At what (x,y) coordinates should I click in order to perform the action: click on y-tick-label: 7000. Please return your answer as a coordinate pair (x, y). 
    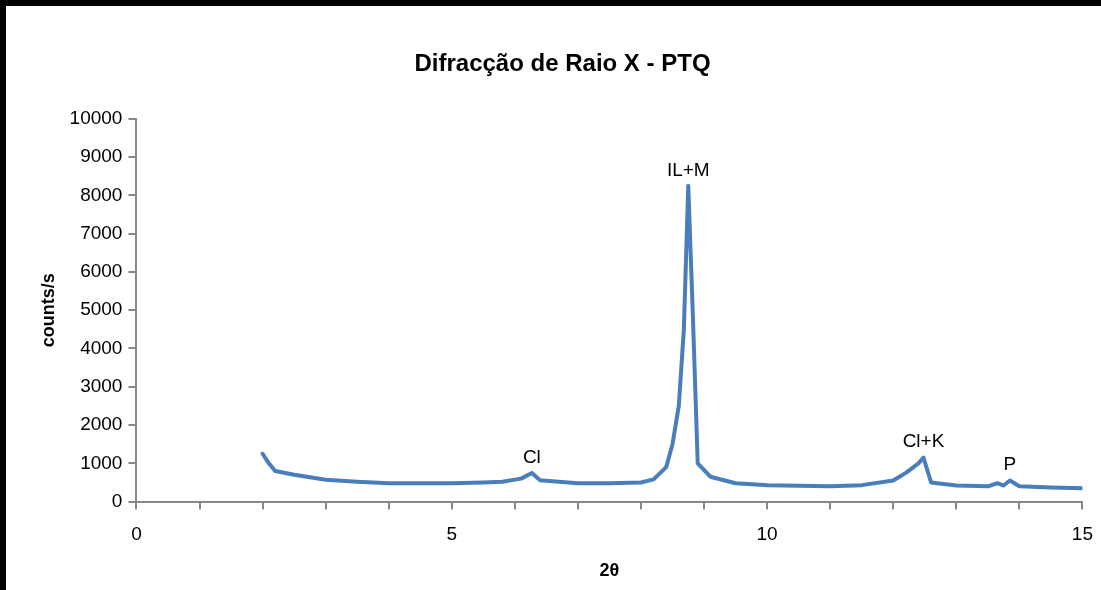
    Looking at the image, I should click on (101, 232).